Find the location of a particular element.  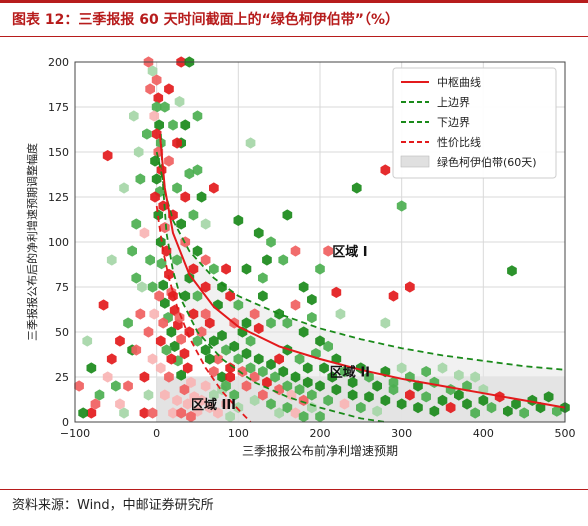

legend-label: 绿色柯伊伯带(60天) is located at coordinates (487, 162).